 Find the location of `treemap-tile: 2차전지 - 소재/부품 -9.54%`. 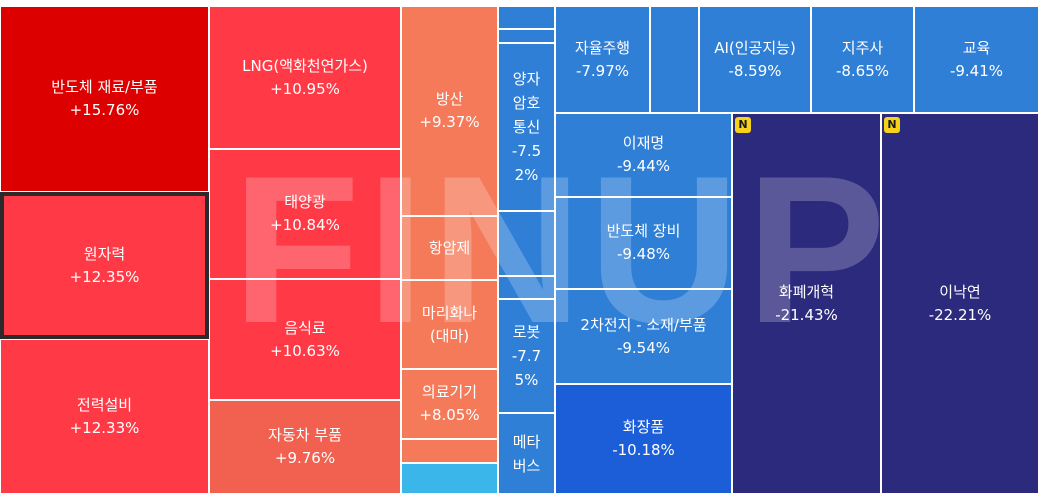

treemap-tile: 2차전지 - 소재/부품 -9.54% is located at coordinates (643, 336).